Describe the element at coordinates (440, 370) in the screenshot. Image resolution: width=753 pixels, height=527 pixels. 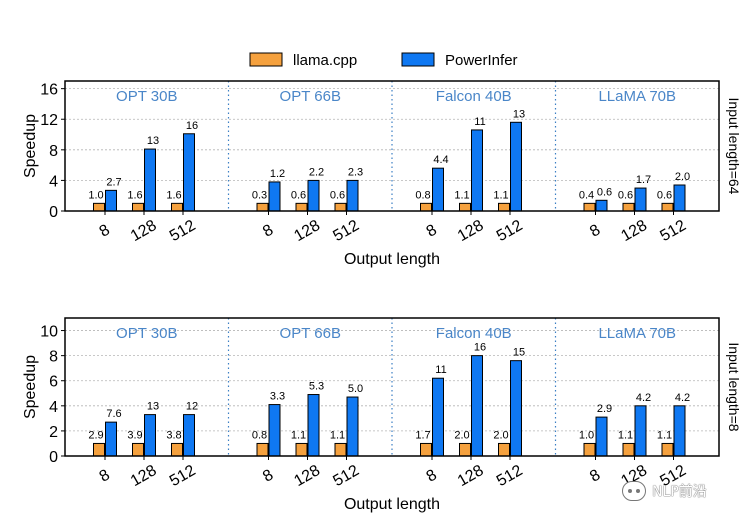
I see `data-label: 11` at that location.